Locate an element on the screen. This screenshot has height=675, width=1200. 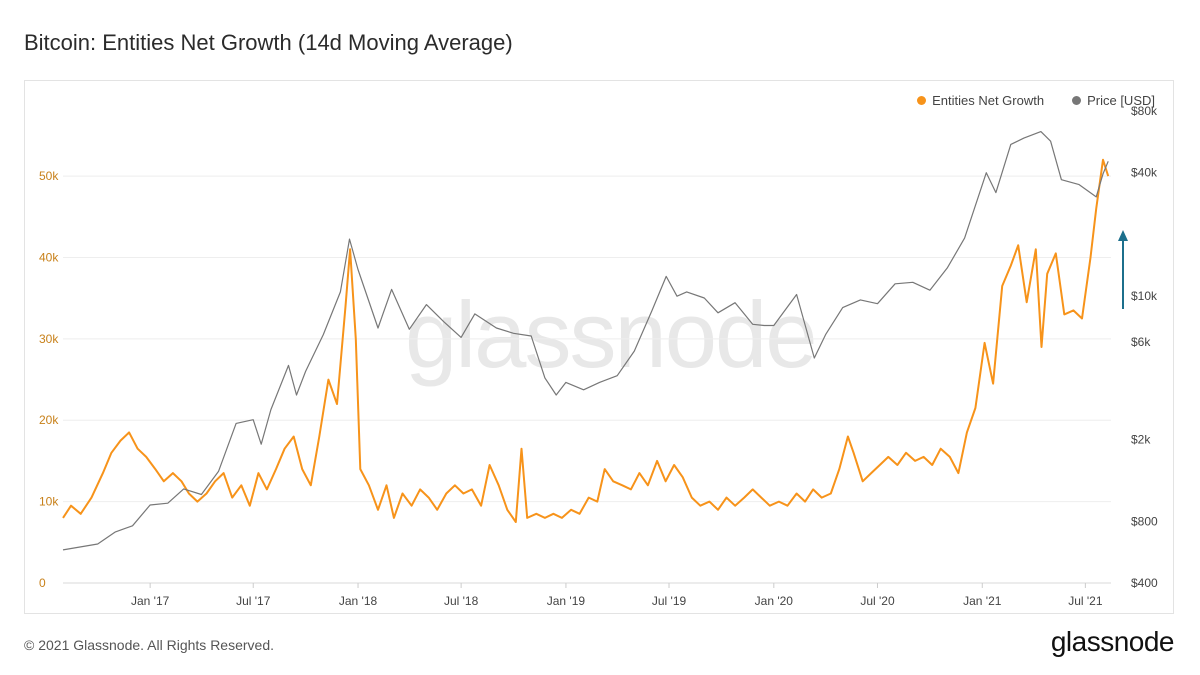
y-left-tick-label: 30k is located at coordinates (49, 339).